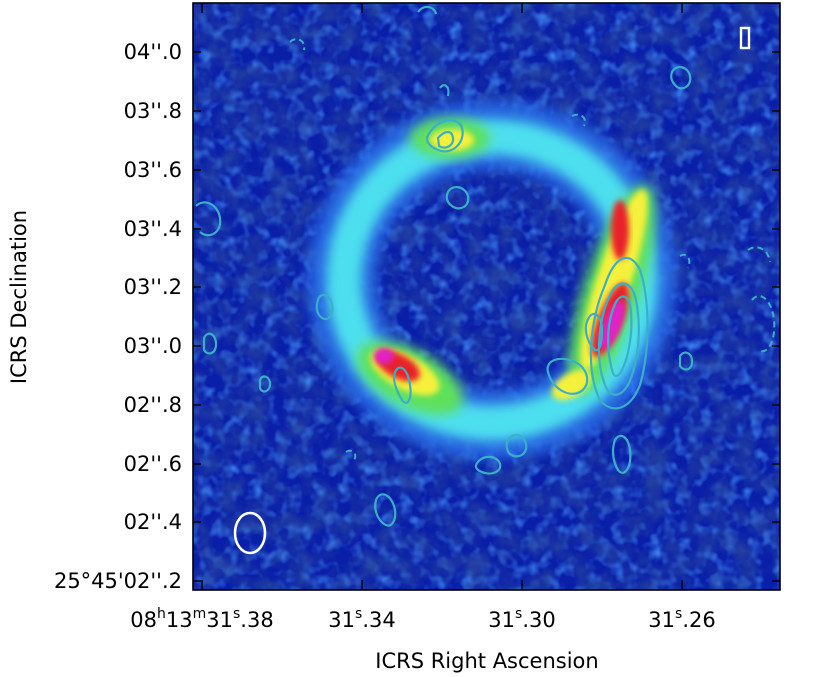  Describe the element at coordinates (427, 10) in the screenshot. I see `contour-top` at that location.